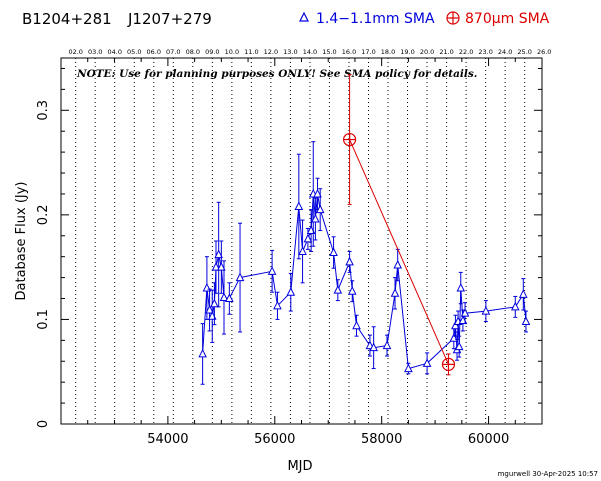 The height and width of the screenshot is (481, 601). Describe the element at coordinates (368, 52) in the screenshot. I see `year-tick-label: 17.0` at that location.